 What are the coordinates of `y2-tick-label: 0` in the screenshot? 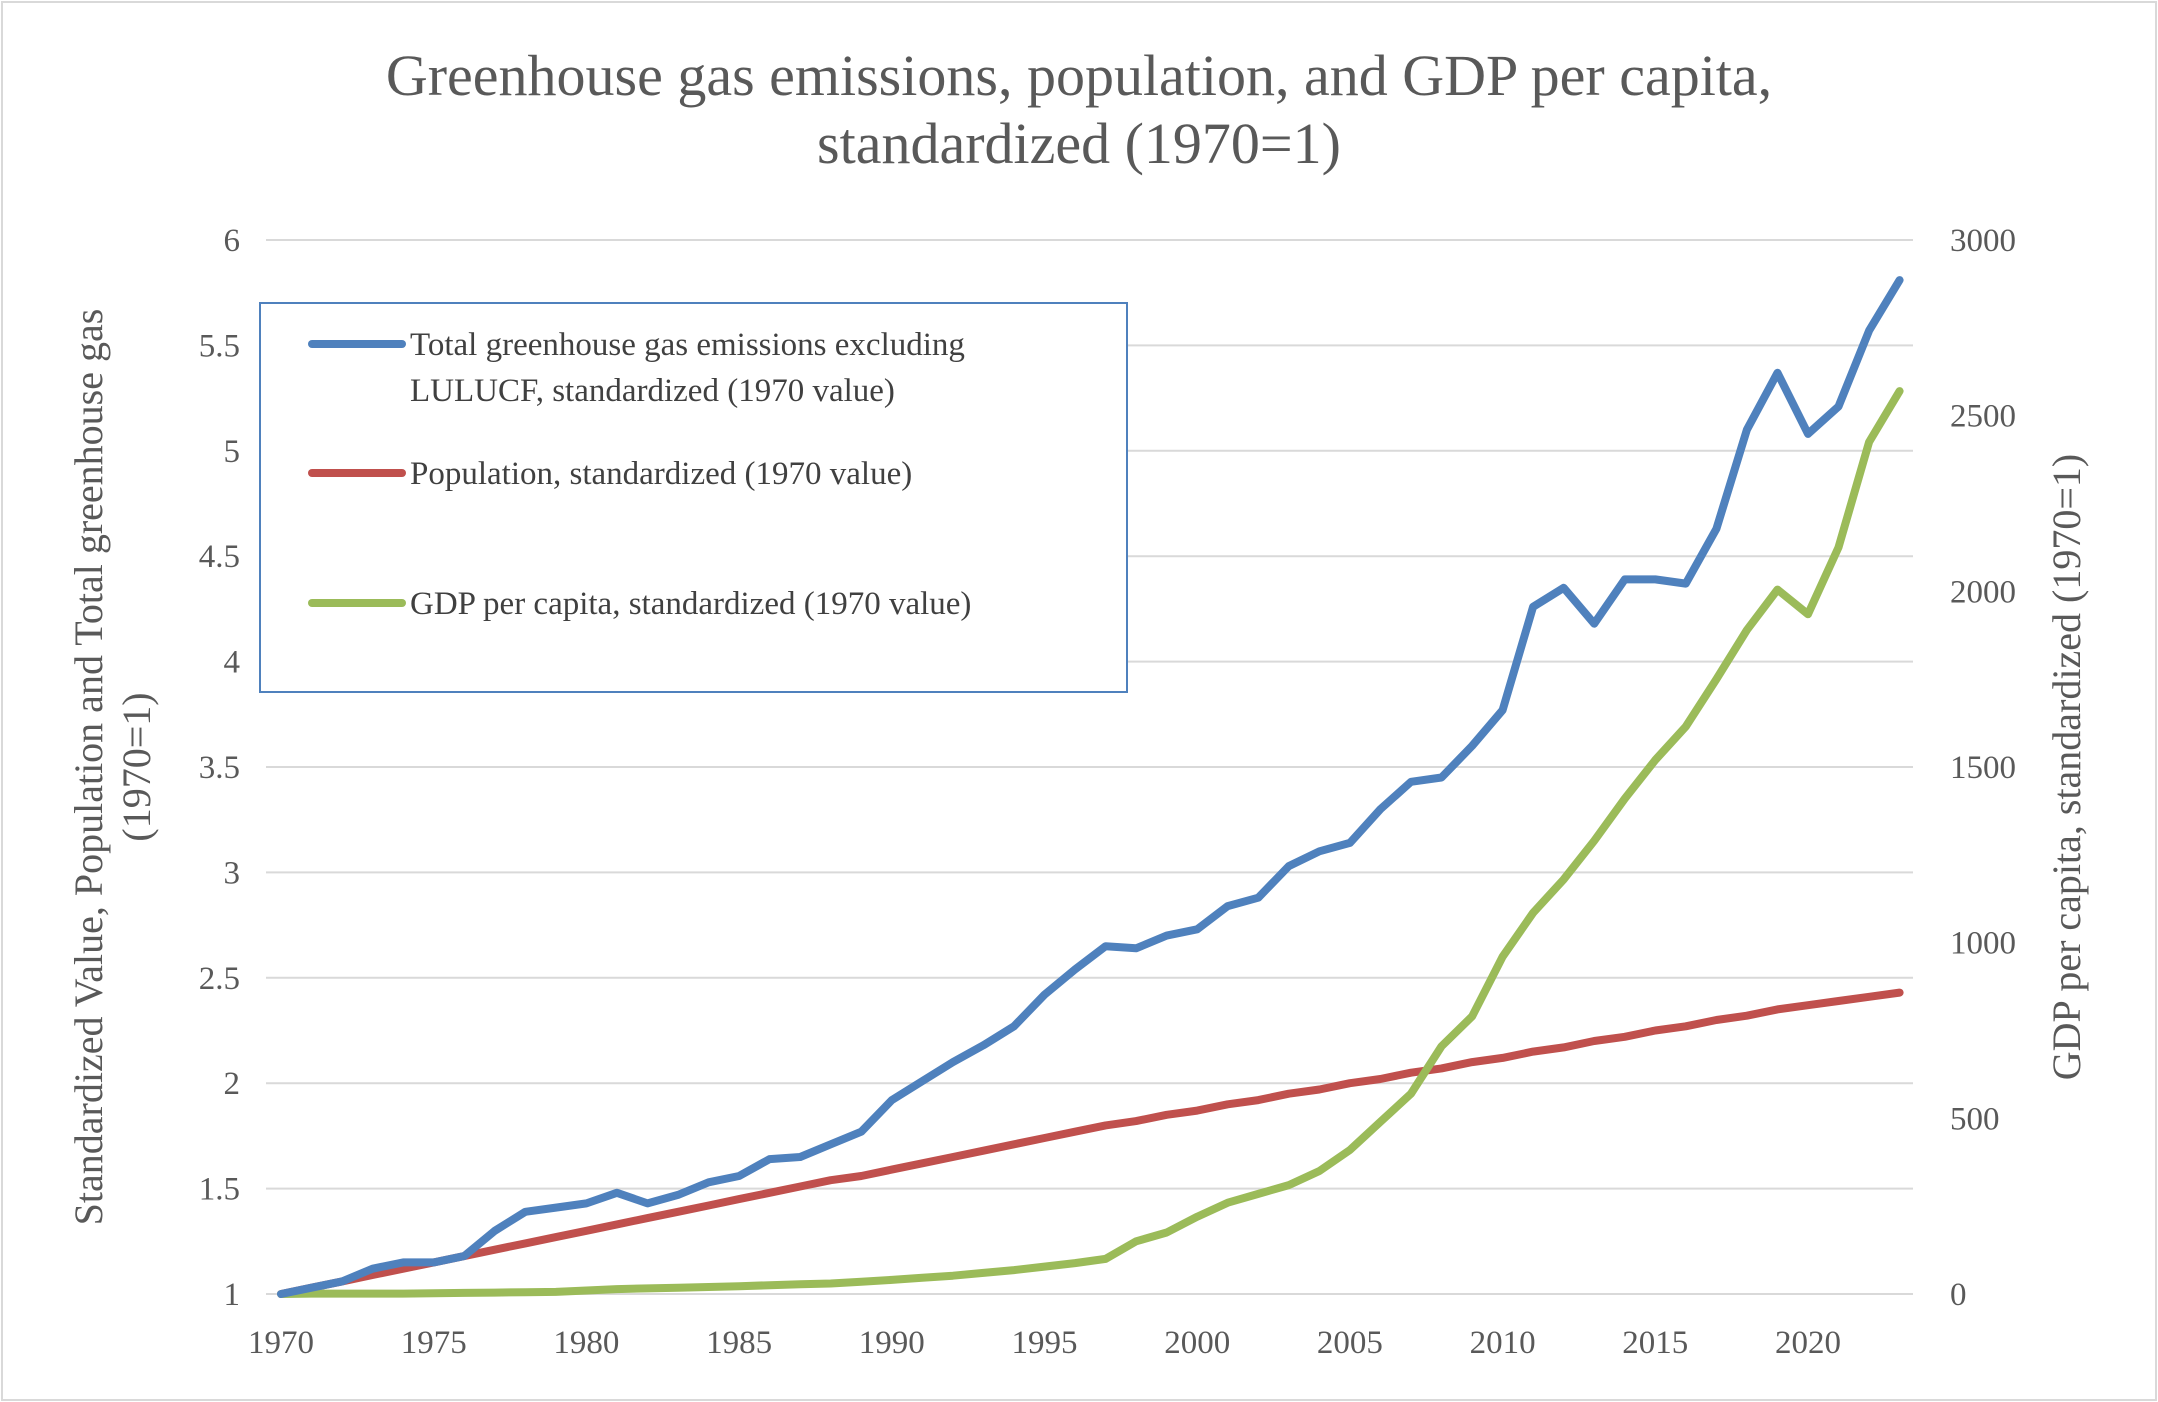 It's located at (1958, 1295).